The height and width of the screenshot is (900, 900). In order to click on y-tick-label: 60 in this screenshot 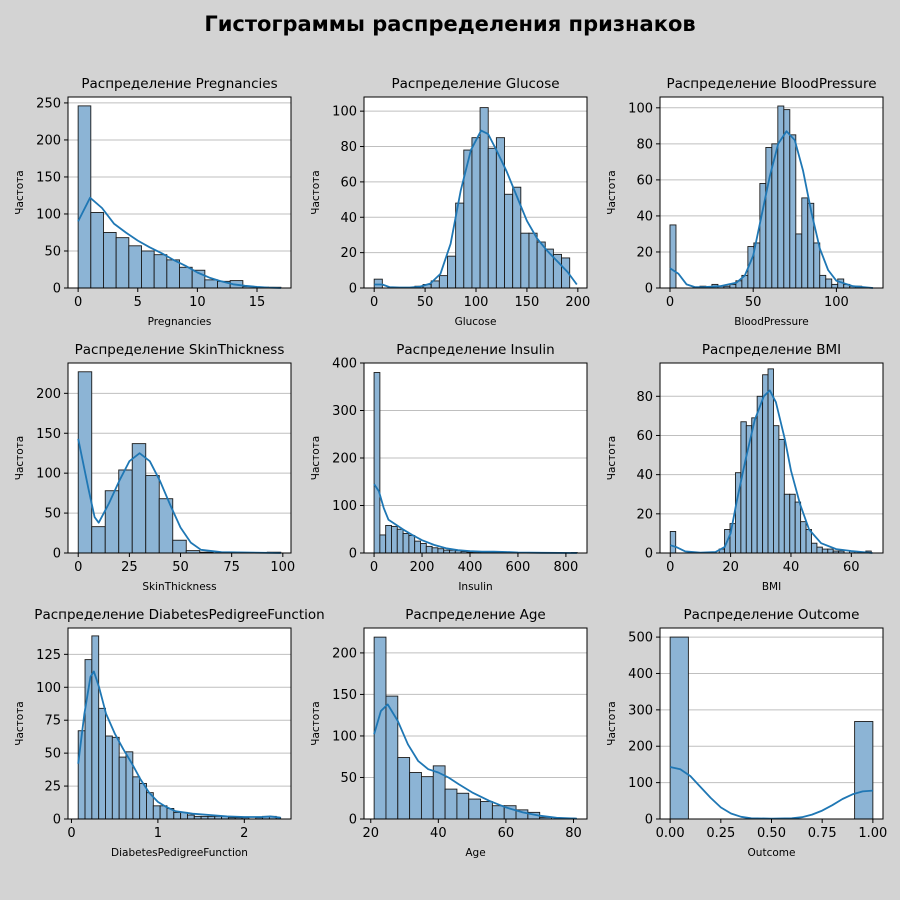, I will do `click(348, 182)`.